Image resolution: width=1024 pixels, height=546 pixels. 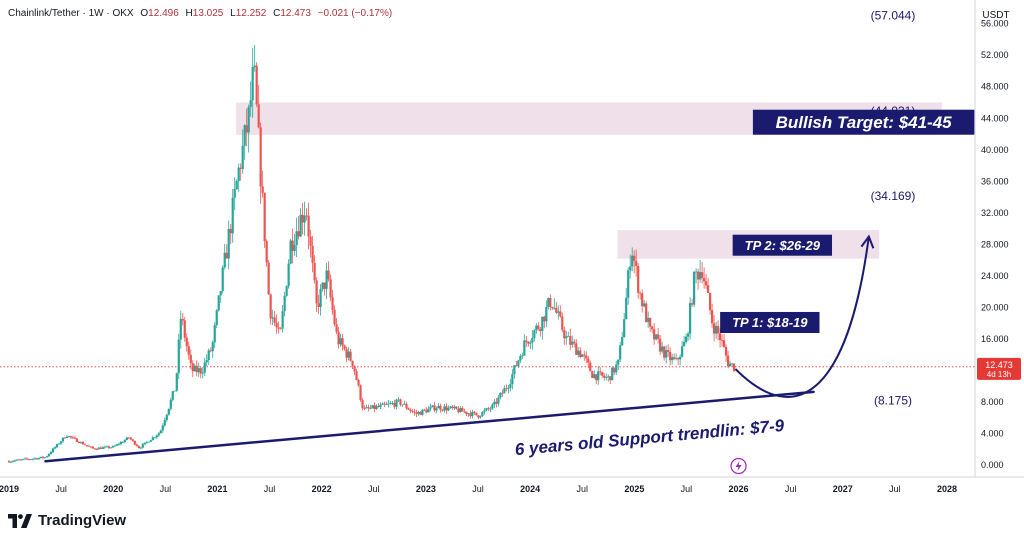 What do you see at coordinates (20, 520) in the screenshot?
I see `tradingview-logo-icon` at bounding box center [20, 520].